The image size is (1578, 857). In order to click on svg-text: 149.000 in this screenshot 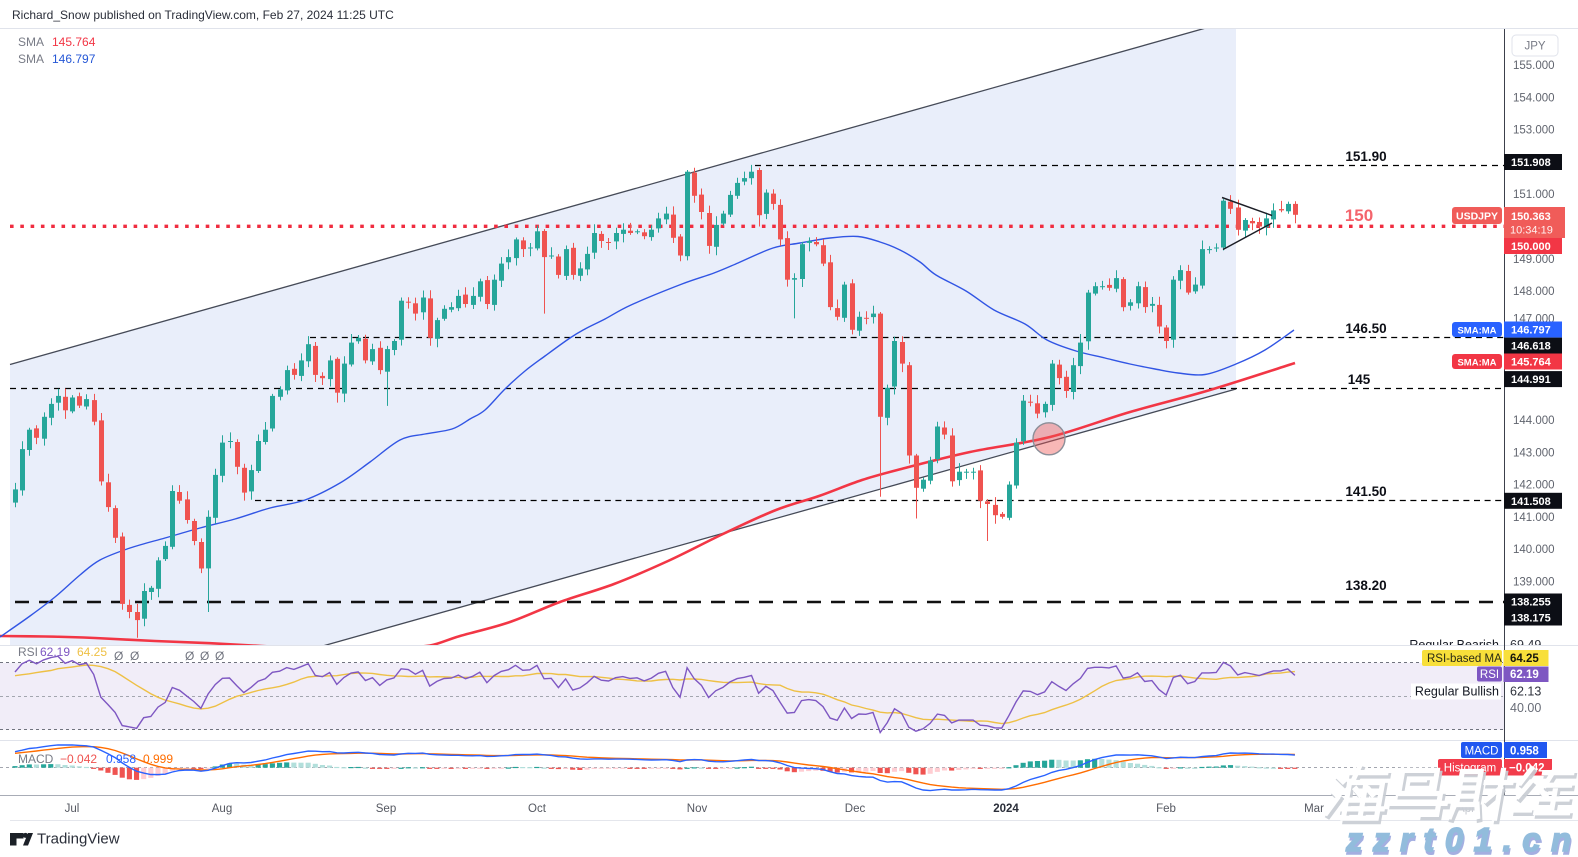, I will do `click(1534, 260)`.